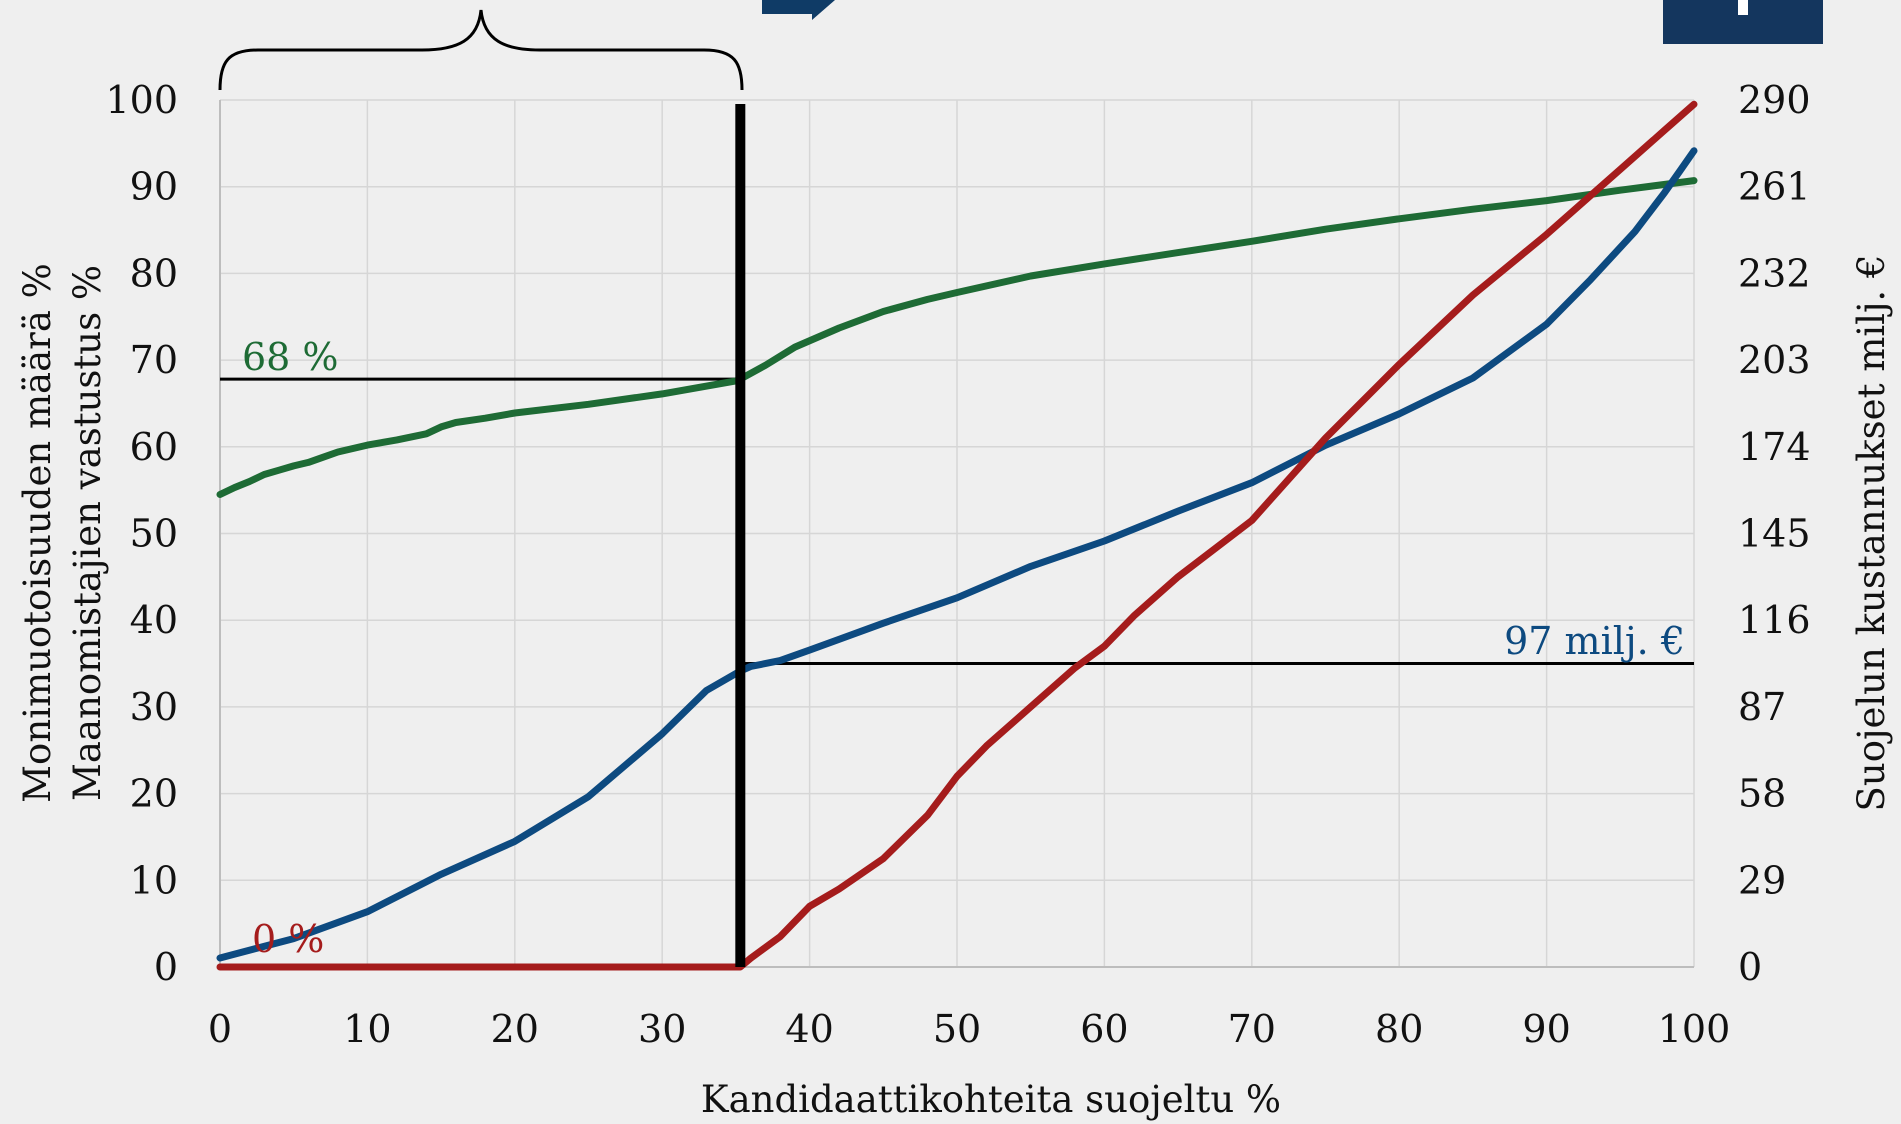 The height and width of the screenshot is (1124, 1901). Describe the element at coordinates (957, 1029) in the screenshot. I see `x-tick-label: 50` at that location.